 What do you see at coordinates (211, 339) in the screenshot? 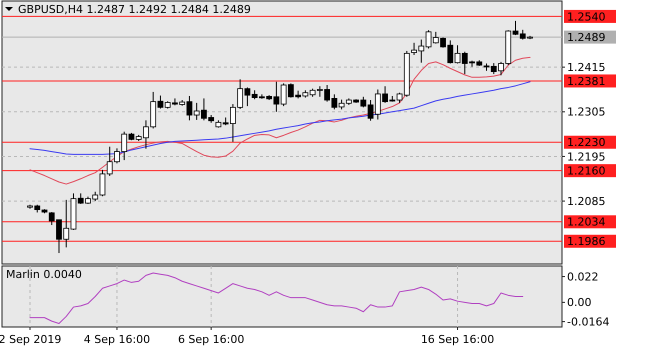
I see `x-tick-label: 6 Sep 16:00` at bounding box center [211, 339].